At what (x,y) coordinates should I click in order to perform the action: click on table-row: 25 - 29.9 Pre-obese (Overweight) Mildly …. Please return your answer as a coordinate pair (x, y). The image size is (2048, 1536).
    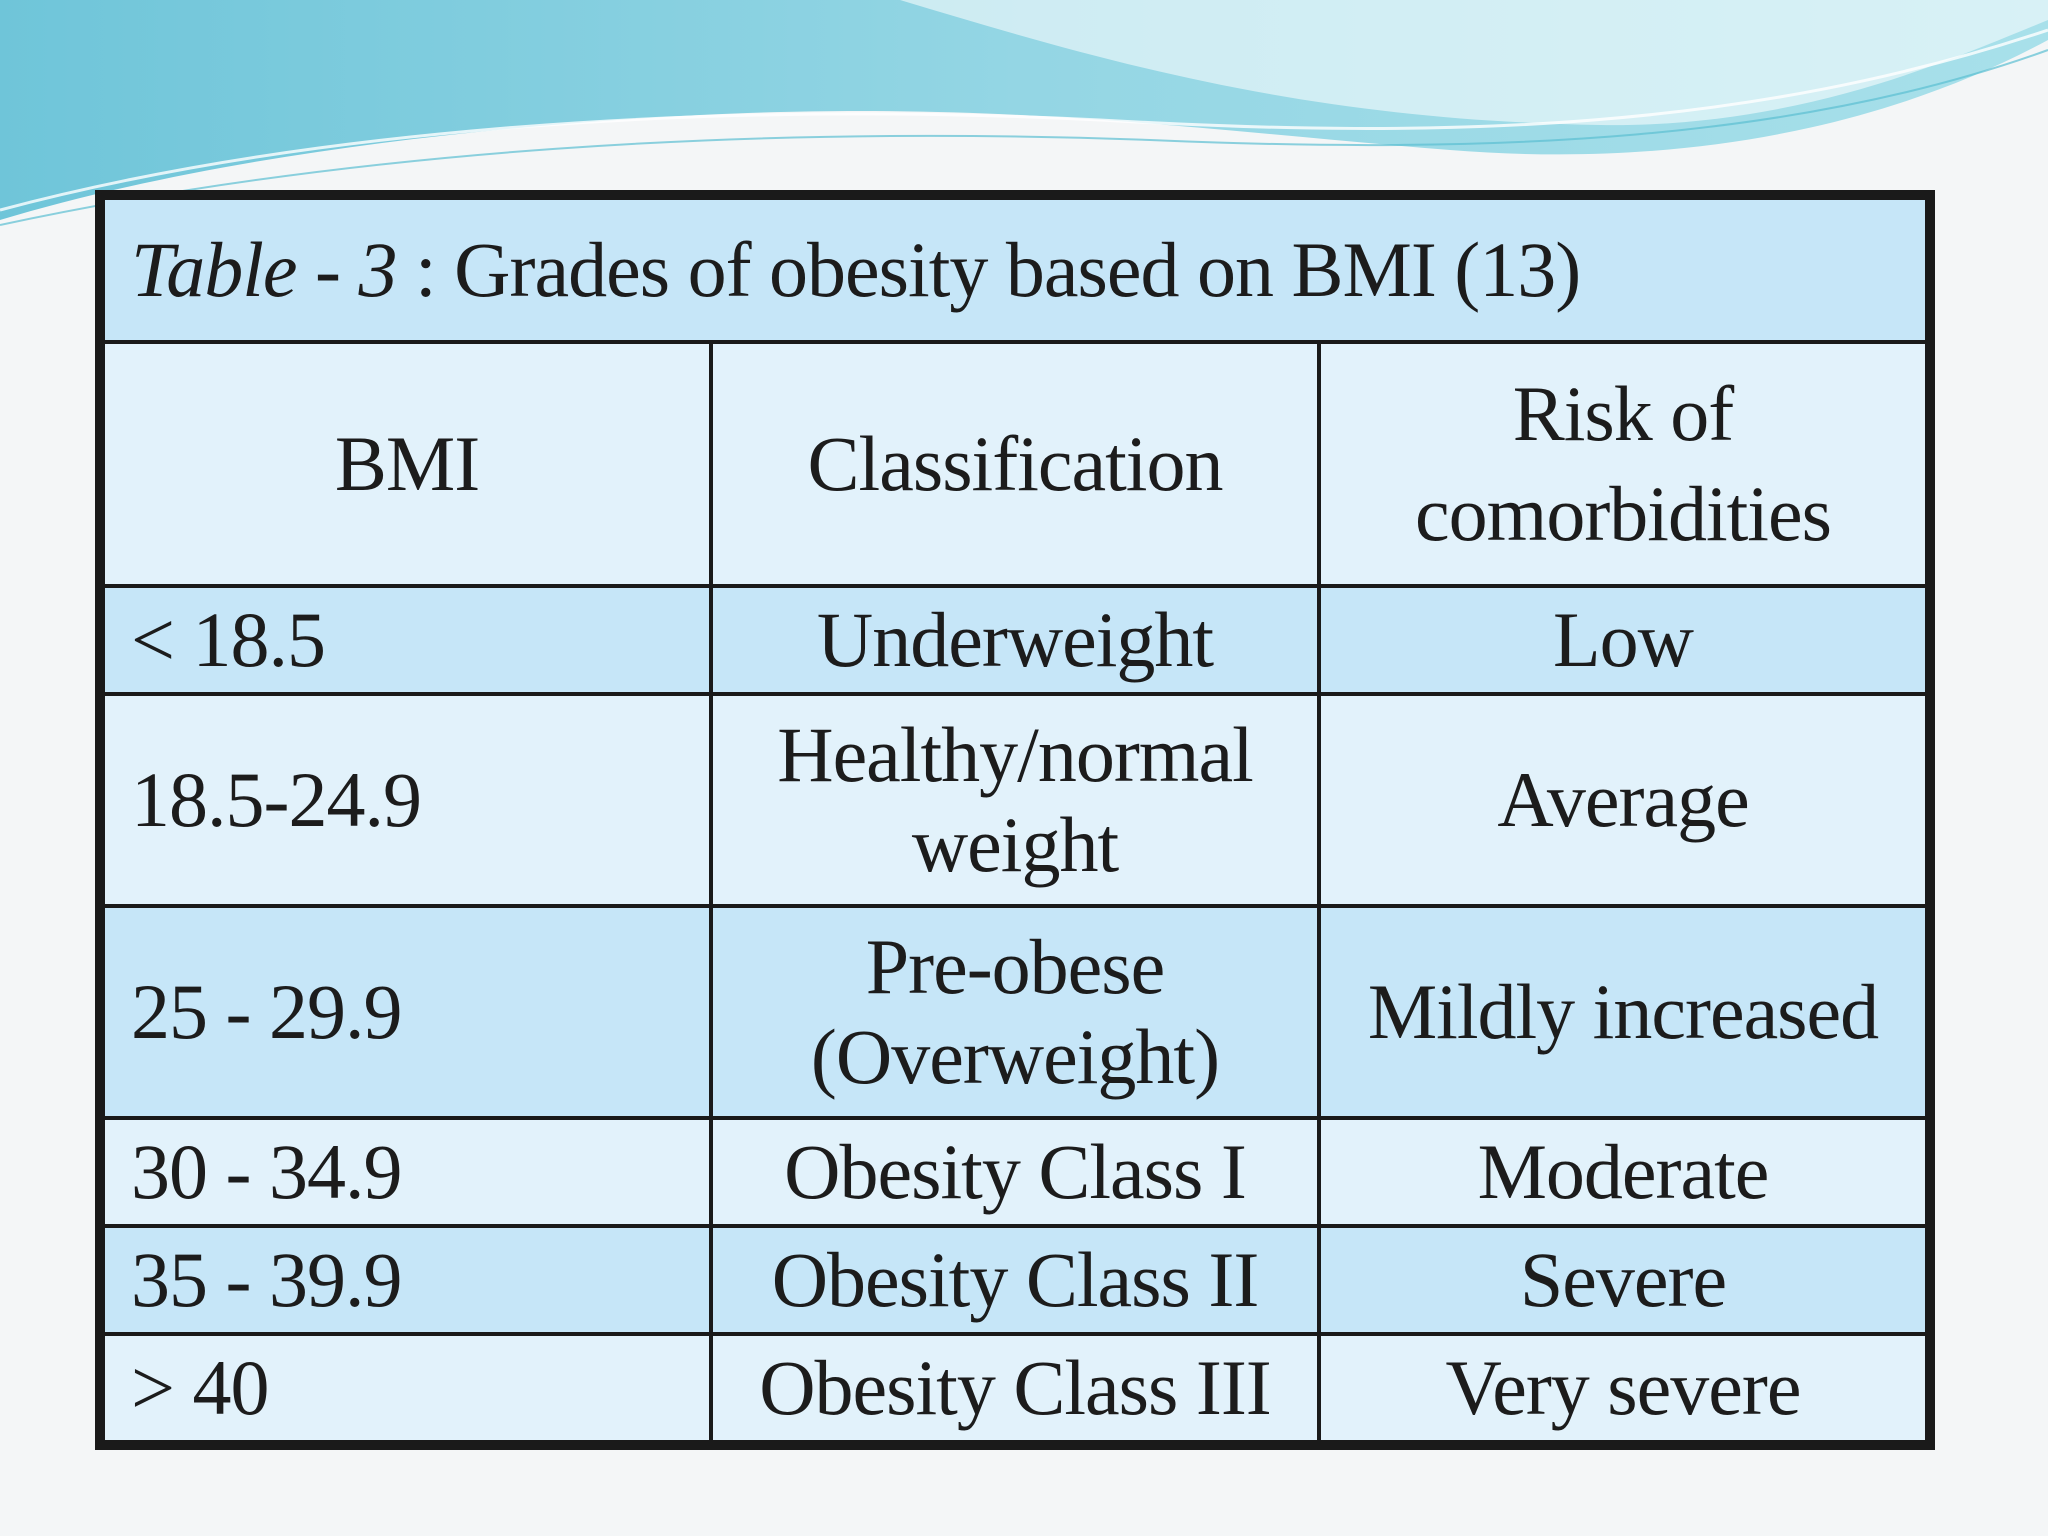
    Looking at the image, I should click on (1015, 1011).